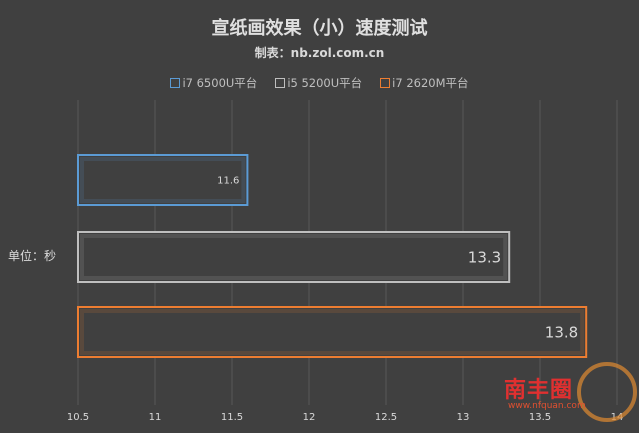  What do you see at coordinates (232, 417) in the screenshot?
I see `x-tick-label: 11.5` at bounding box center [232, 417].